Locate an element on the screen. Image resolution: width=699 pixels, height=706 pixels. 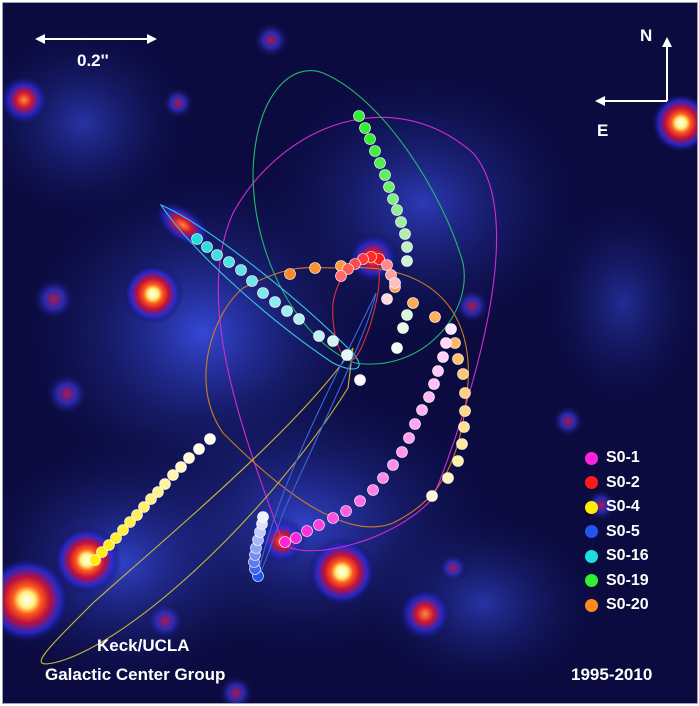
legend-label: S0-5 is located at coordinates (623, 531).